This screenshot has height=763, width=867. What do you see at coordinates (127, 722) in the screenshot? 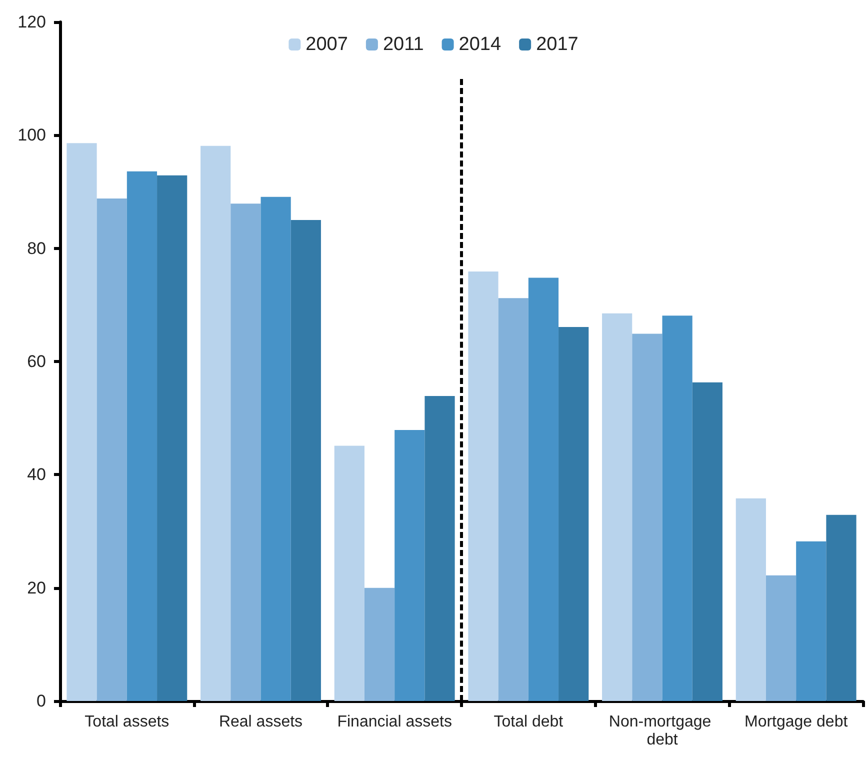
I see `x-tick-label: Total assets` at bounding box center [127, 722].